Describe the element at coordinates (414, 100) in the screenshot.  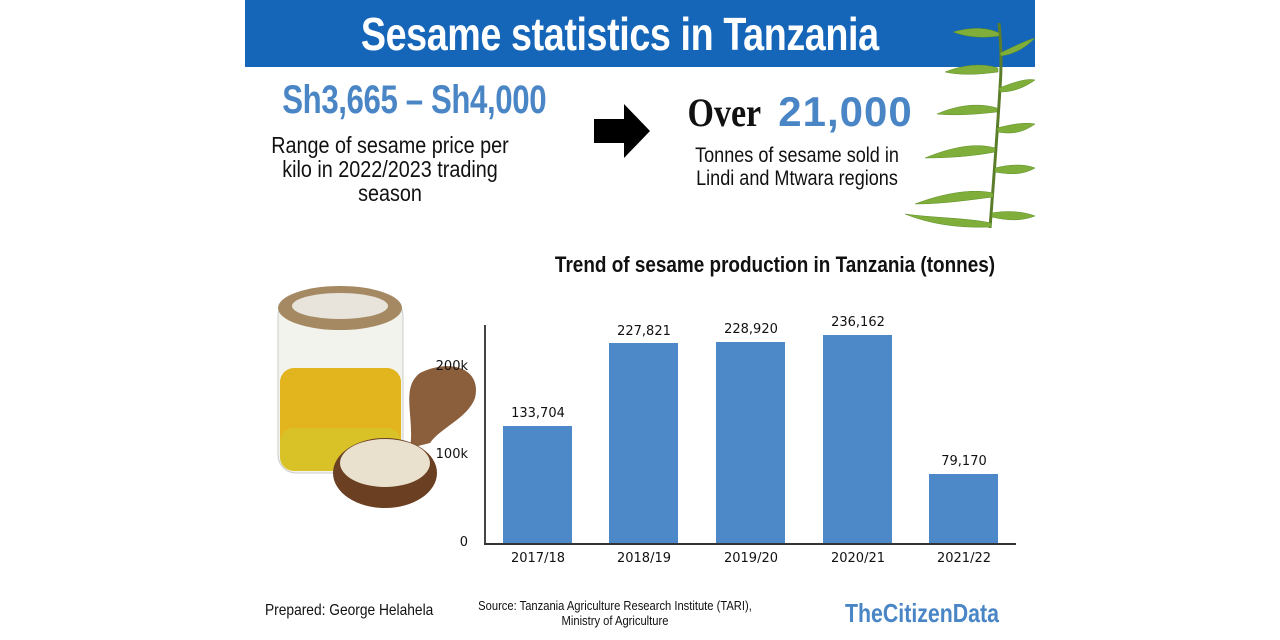
I see `price-range-value: Sh3,665 – Sh4,000` at that location.